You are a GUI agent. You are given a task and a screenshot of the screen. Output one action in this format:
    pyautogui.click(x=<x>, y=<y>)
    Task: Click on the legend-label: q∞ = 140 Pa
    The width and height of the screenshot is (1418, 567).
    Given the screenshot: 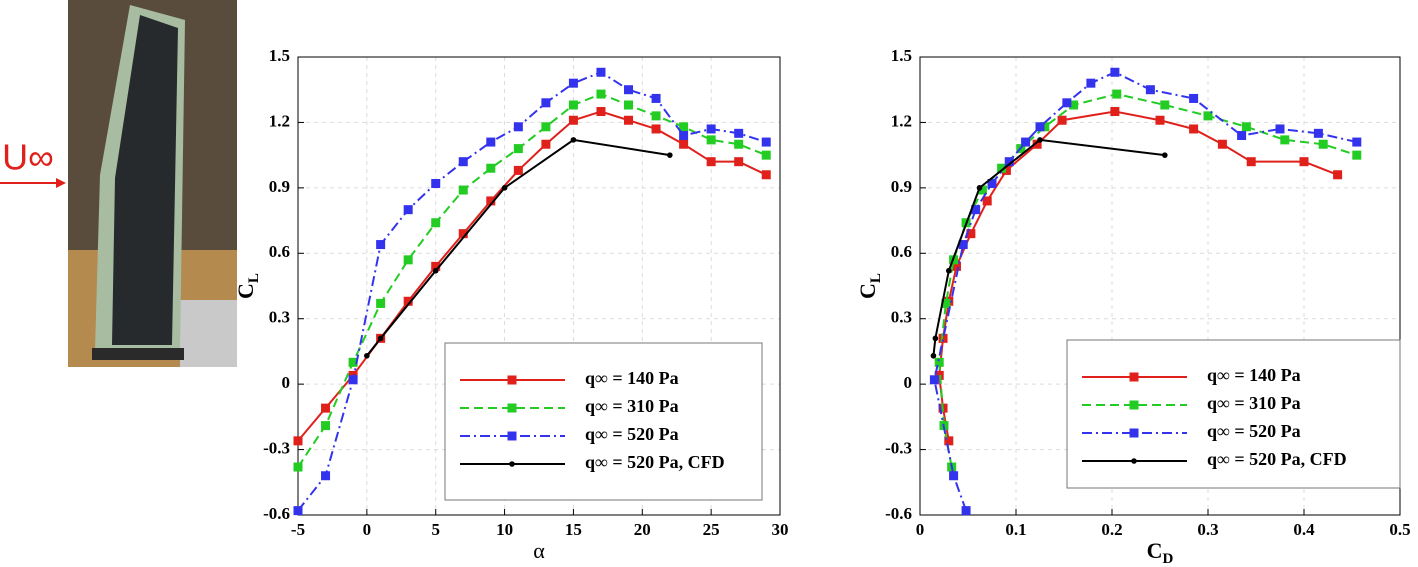 What is the action you would take?
    pyautogui.click(x=1254, y=375)
    